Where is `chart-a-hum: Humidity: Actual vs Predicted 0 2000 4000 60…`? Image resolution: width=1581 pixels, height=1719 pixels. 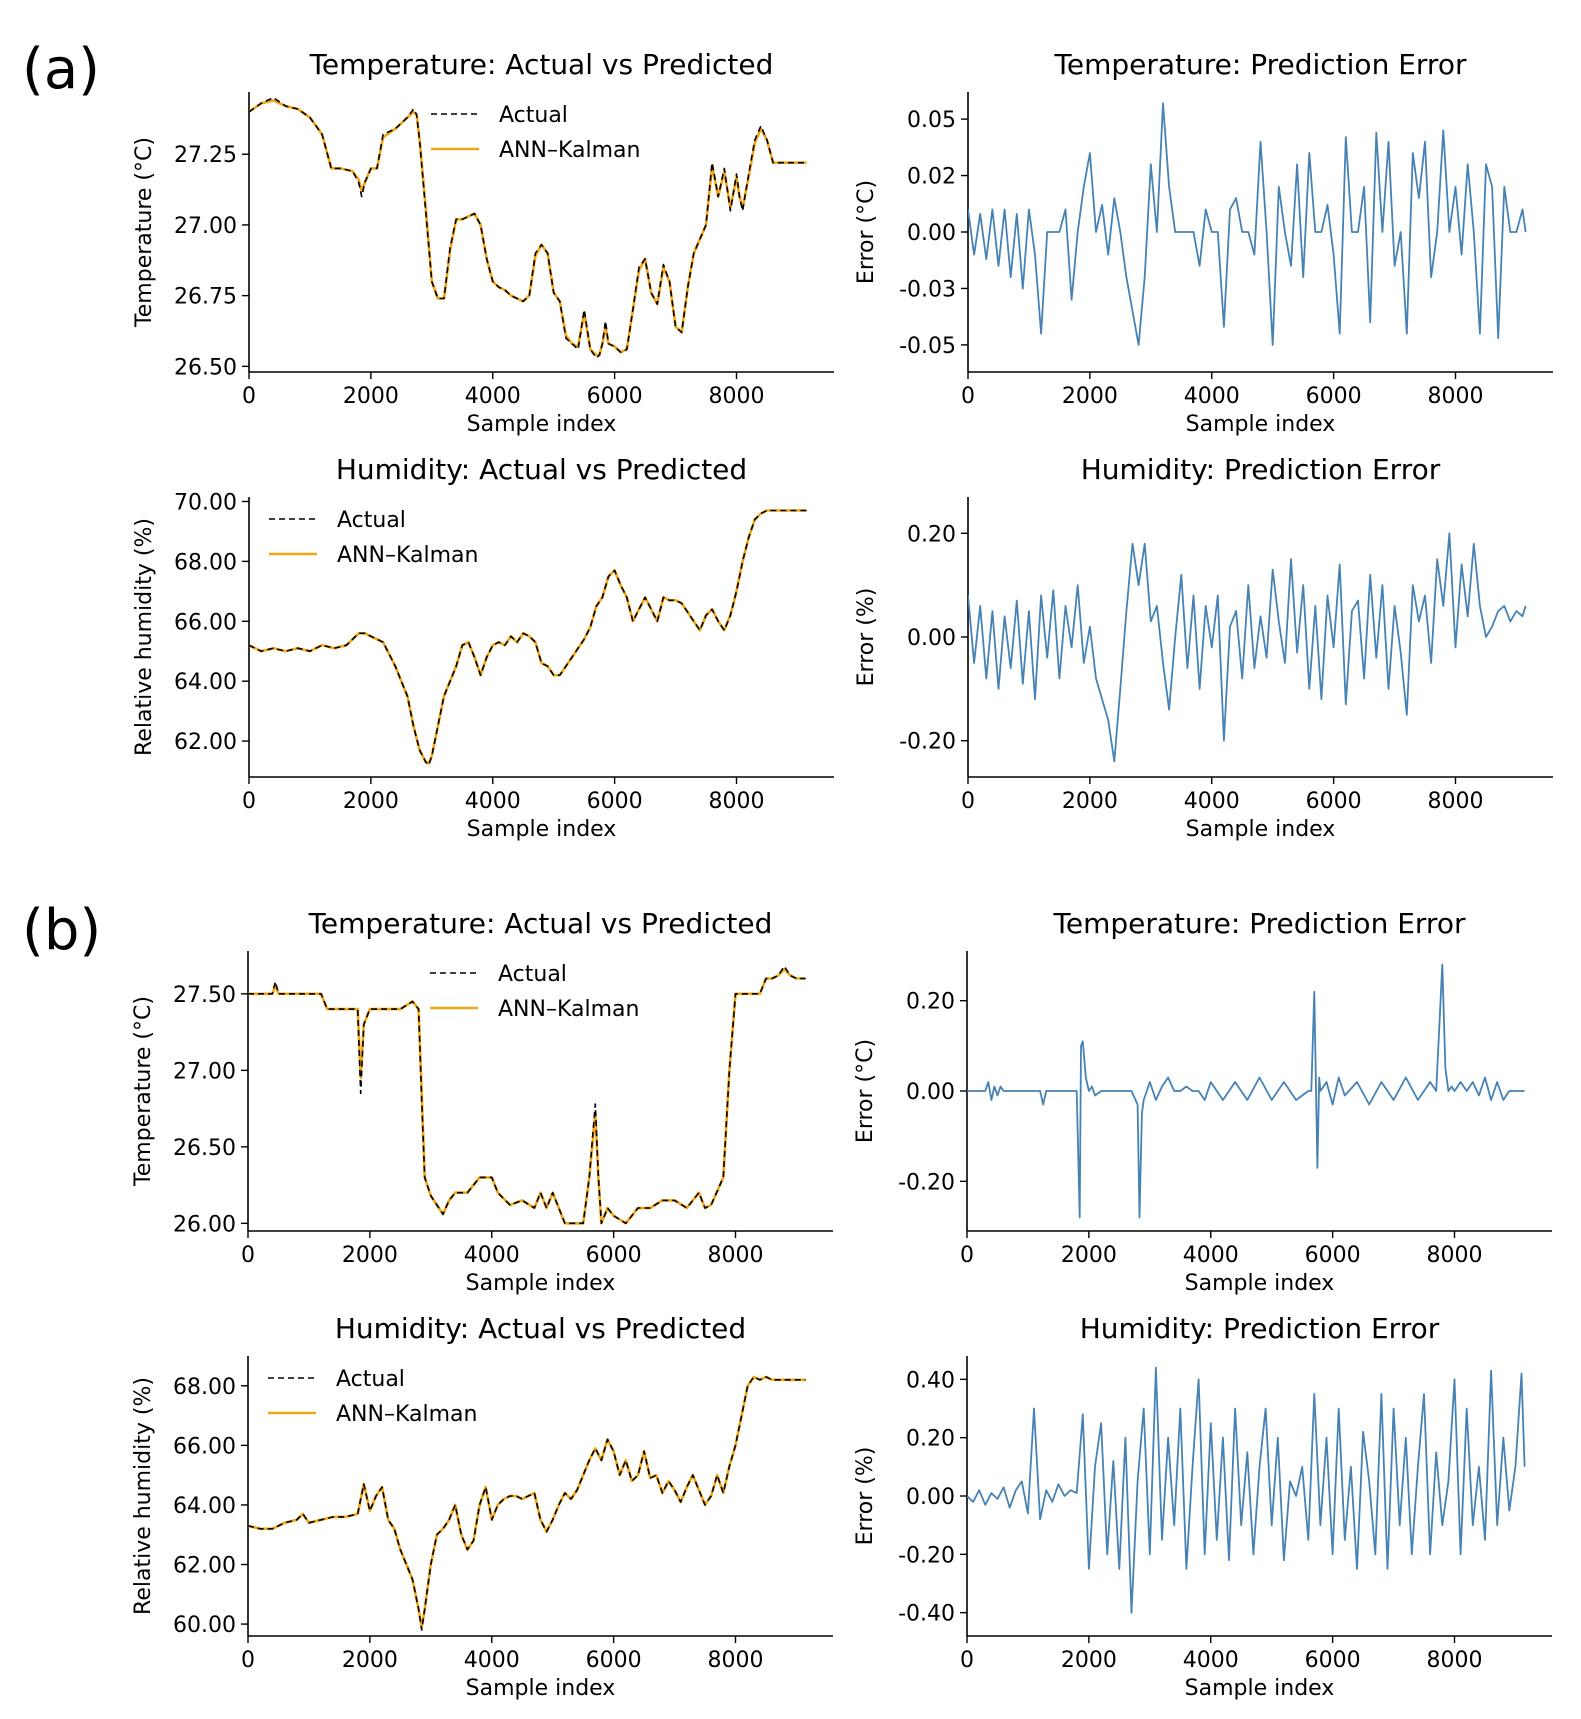 chart-a-hum: Humidity: Actual vs Predicted 0 2000 4000 60… is located at coordinates (483, 647).